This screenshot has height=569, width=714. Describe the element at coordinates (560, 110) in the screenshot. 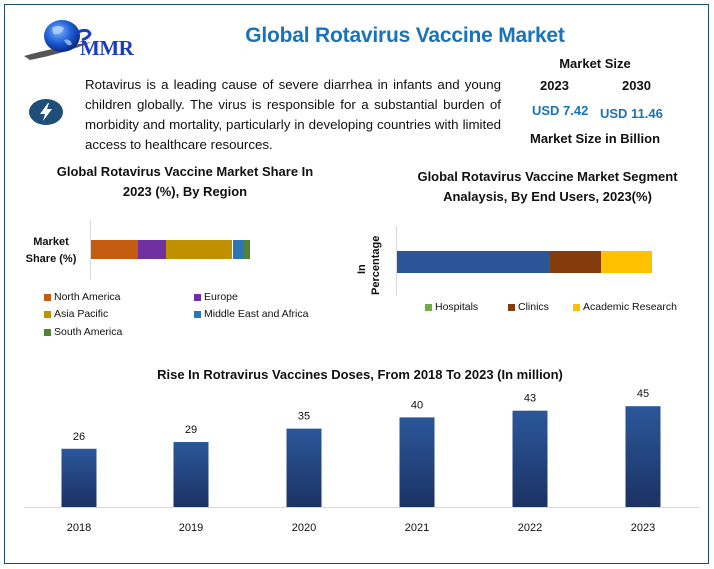

I see `market-size-value-2023: USD 7.42` at that location.